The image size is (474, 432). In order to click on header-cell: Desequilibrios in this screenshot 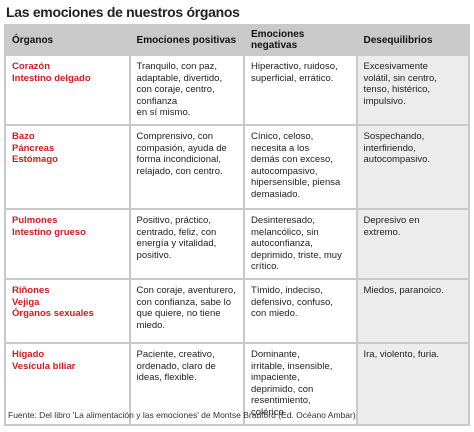, I will do `click(412, 40)`.